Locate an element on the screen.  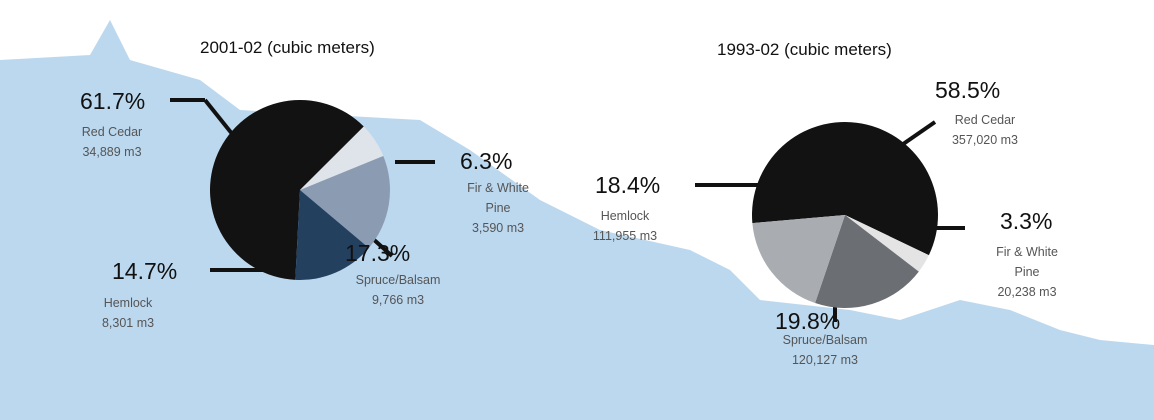
value-label: 18.4% is located at coordinates (628, 185).